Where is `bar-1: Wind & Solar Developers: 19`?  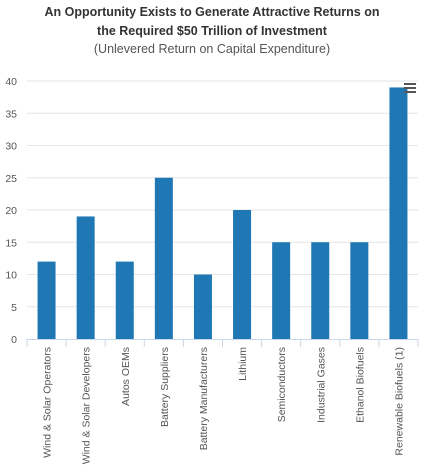
bar-1: Wind & Solar Developers: 19 is located at coordinates (85, 277).